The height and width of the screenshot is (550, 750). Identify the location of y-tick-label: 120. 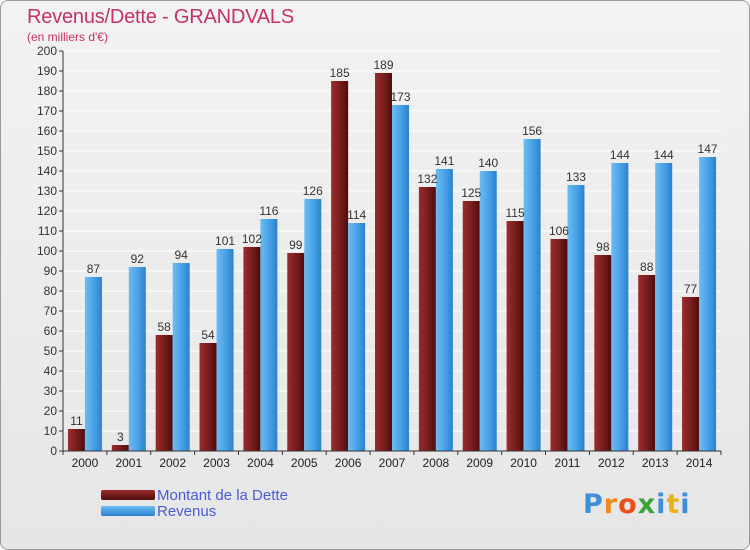
(47, 211).